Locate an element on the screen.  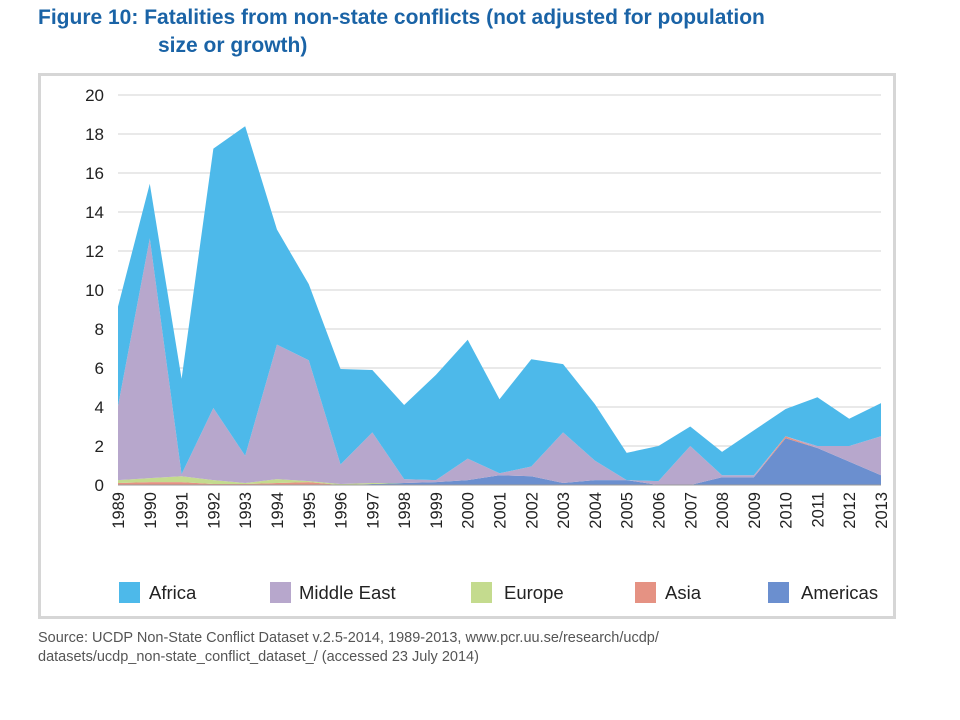
x-tick-label: 1991 is located at coordinates (183, 510).